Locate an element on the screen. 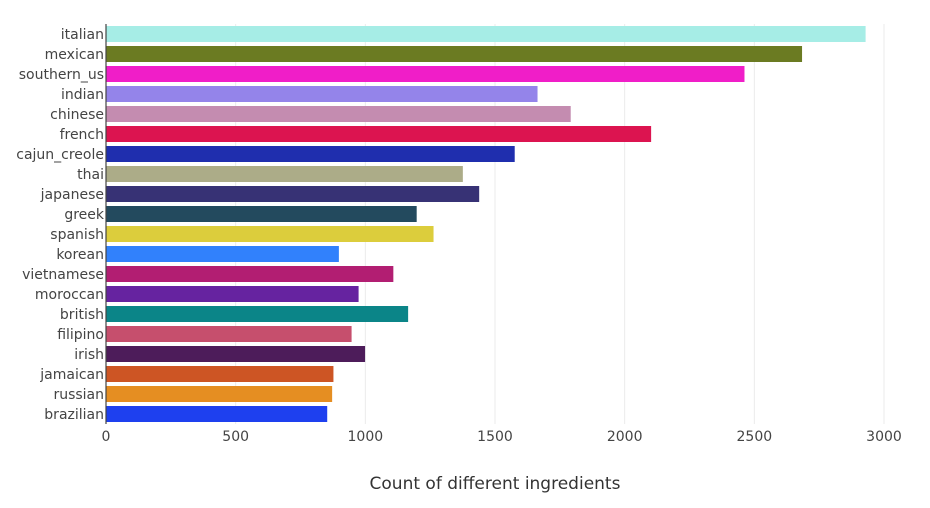 The image size is (930, 508). bar-irish is located at coordinates (236, 354).